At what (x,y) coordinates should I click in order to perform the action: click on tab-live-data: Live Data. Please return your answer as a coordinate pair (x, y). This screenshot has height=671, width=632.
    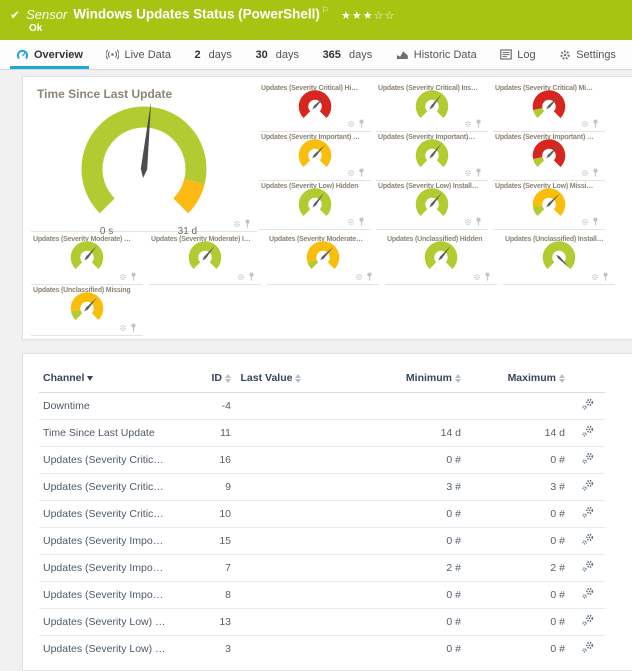
    Looking at the image, I should click on (138, 54).